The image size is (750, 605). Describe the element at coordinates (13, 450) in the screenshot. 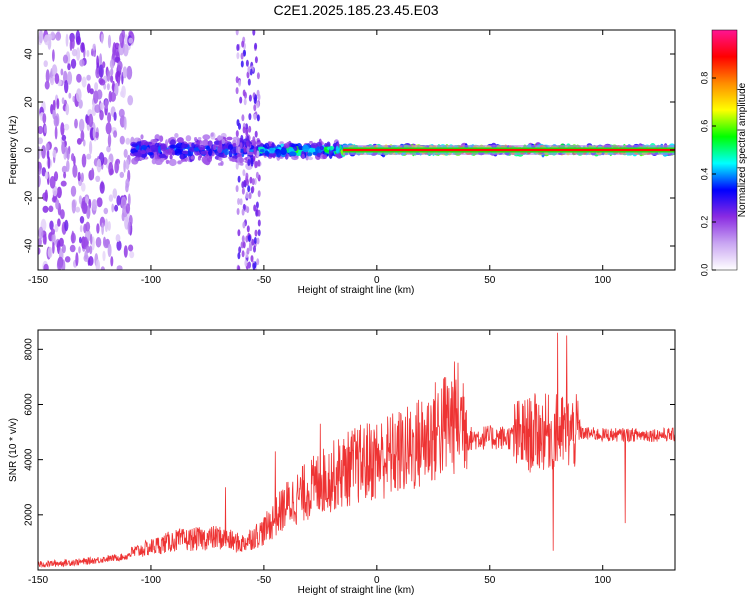

I see `snr-y-label: SNR (10 * v/v)` at that location.